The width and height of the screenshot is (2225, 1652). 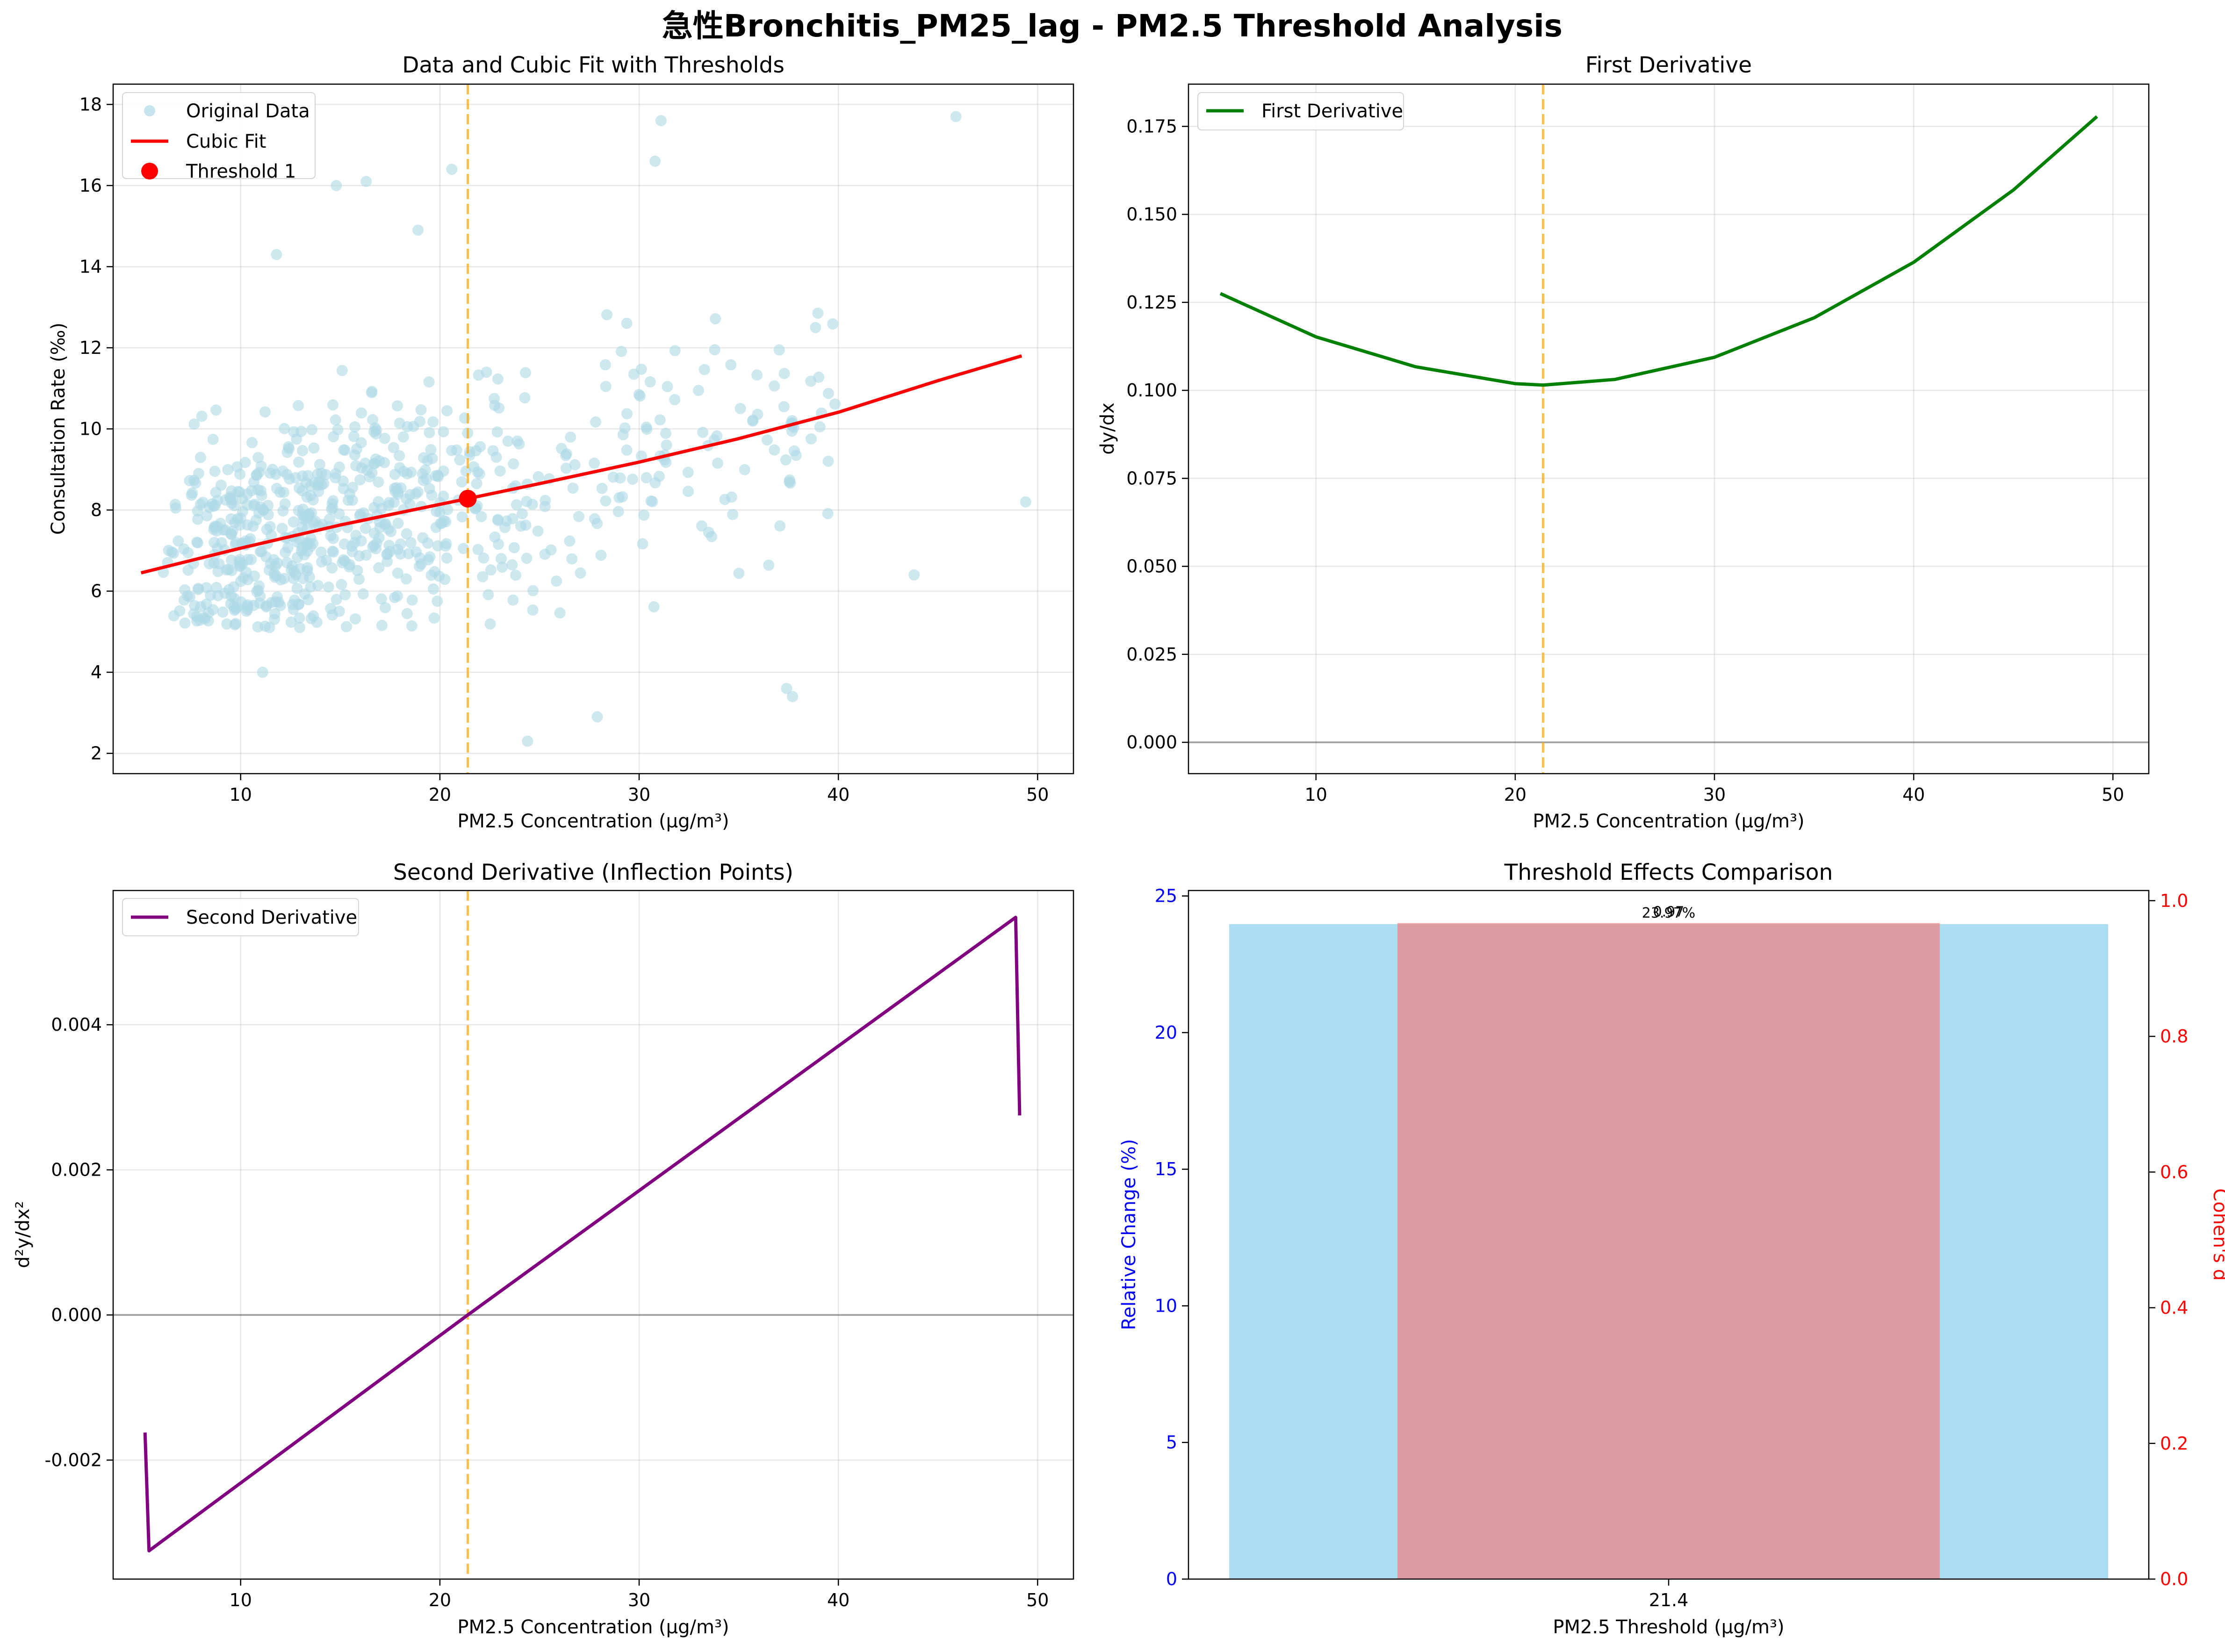 I want to click on legend-label-first-derivative: First Derivative, so click(x=1332, y=111).